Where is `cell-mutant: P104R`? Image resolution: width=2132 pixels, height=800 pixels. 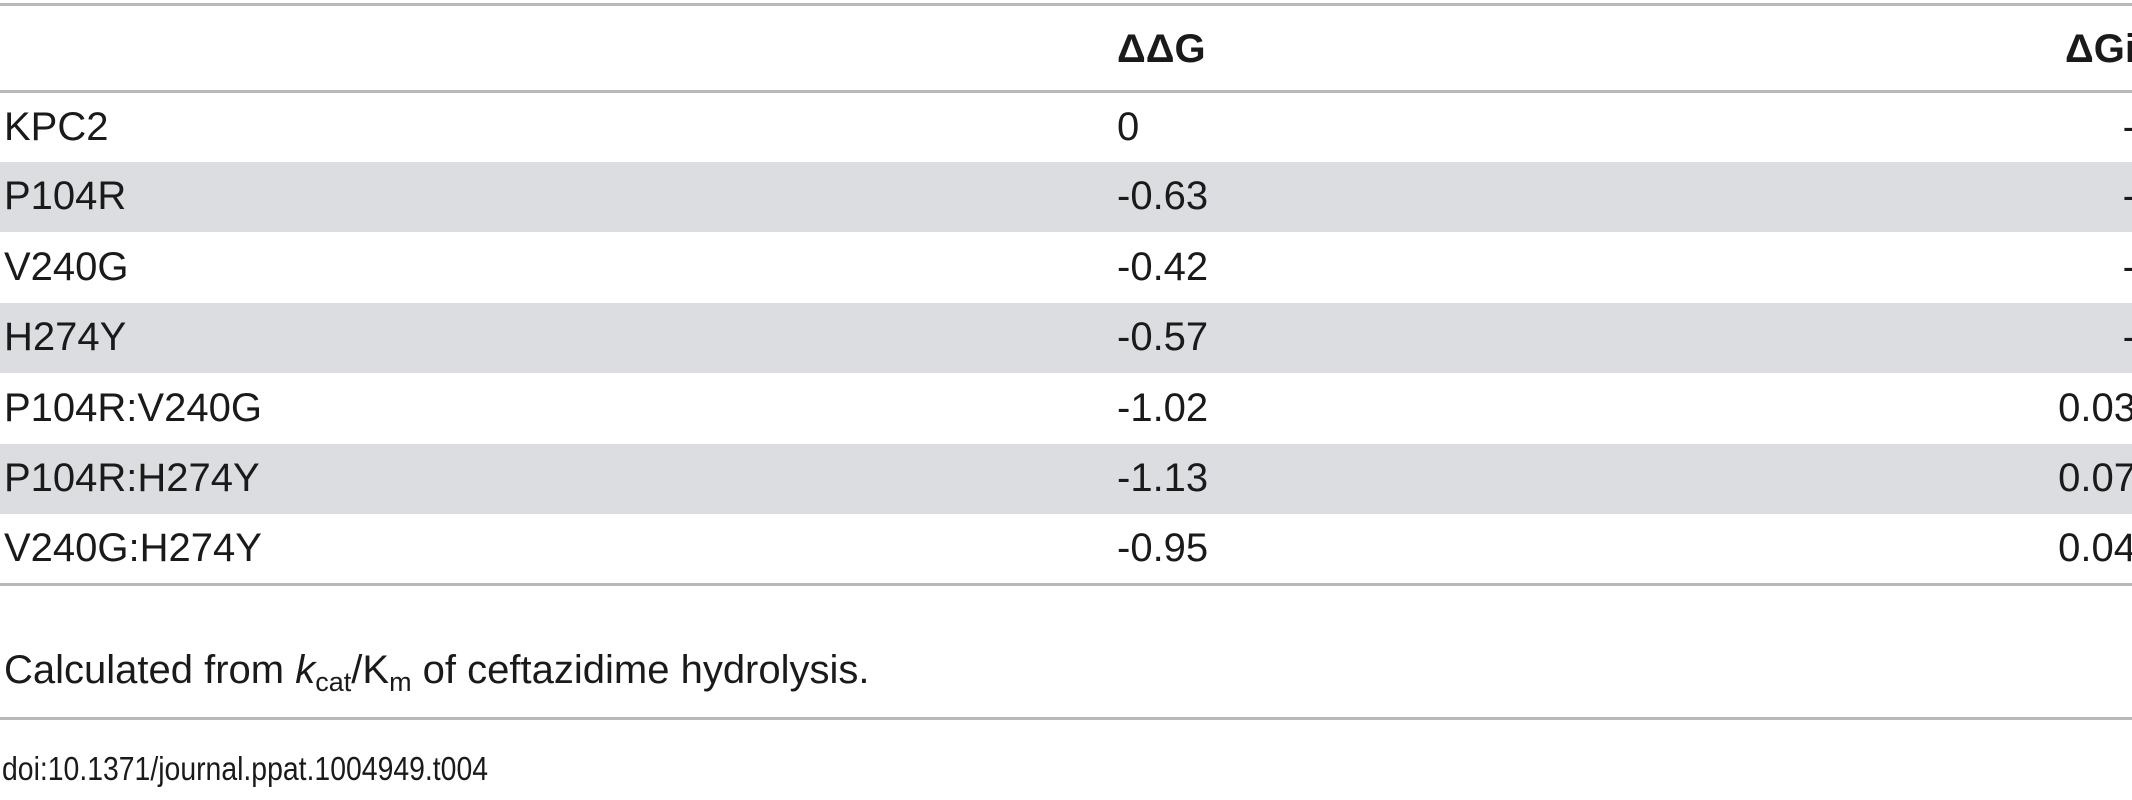 cell-mutant: P104R is located at coordinates (65, 196).